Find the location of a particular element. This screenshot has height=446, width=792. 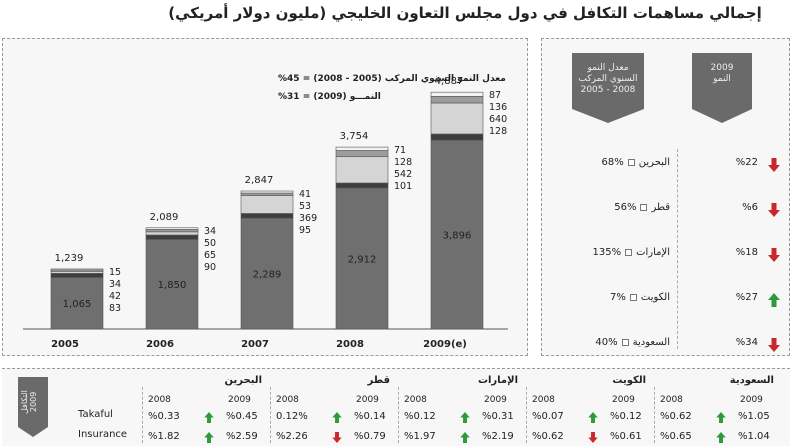

x-tick-label: 2005 is located at coordinates (65, 344).